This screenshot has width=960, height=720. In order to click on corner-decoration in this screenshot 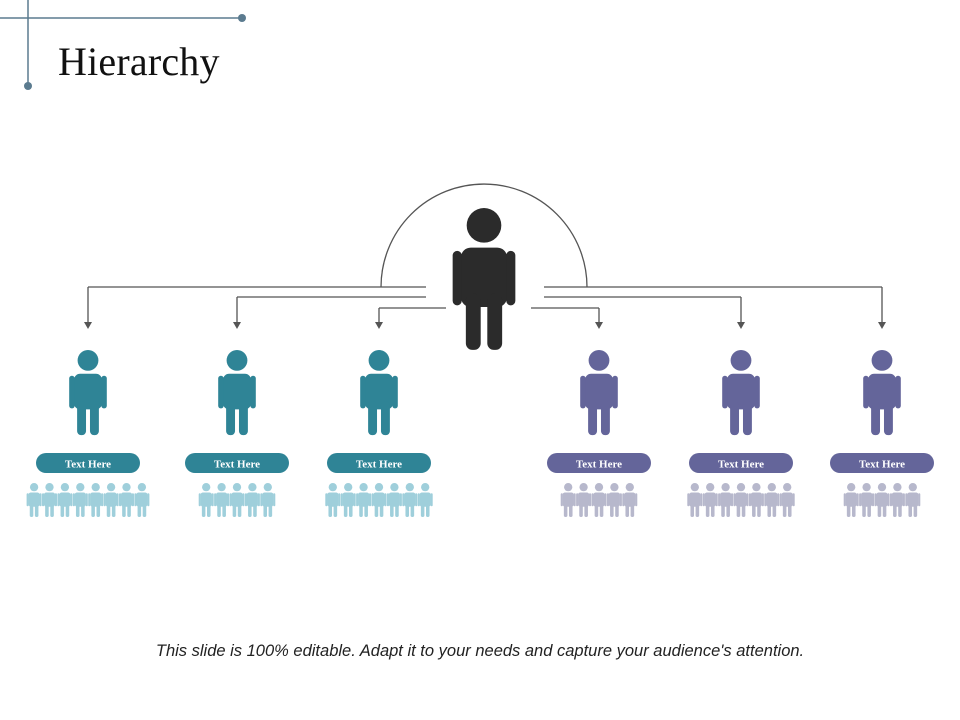, I will do `click(123, 45)`.